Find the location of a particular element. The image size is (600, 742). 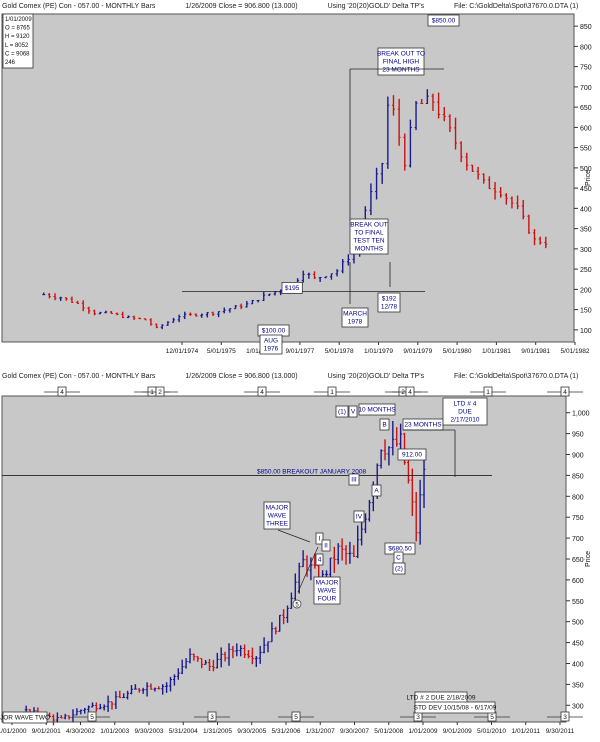

major-wave-two-label-text: JOR WAVE TWO is located at coordinates (25, 718).